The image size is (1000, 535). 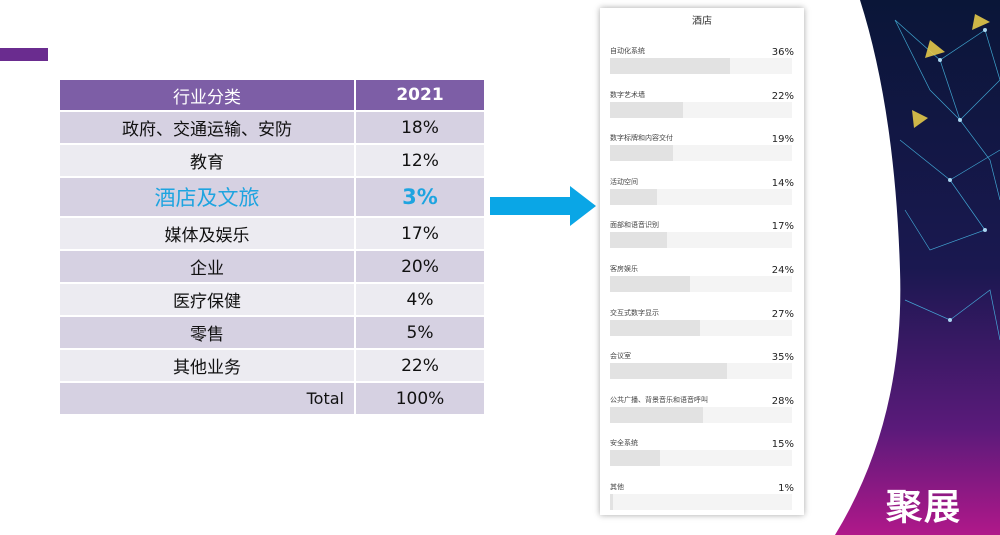 What do you see at coordinates (24, 54) in the screenshot?
I see `accent-bar` at bounding box center [24, 54].